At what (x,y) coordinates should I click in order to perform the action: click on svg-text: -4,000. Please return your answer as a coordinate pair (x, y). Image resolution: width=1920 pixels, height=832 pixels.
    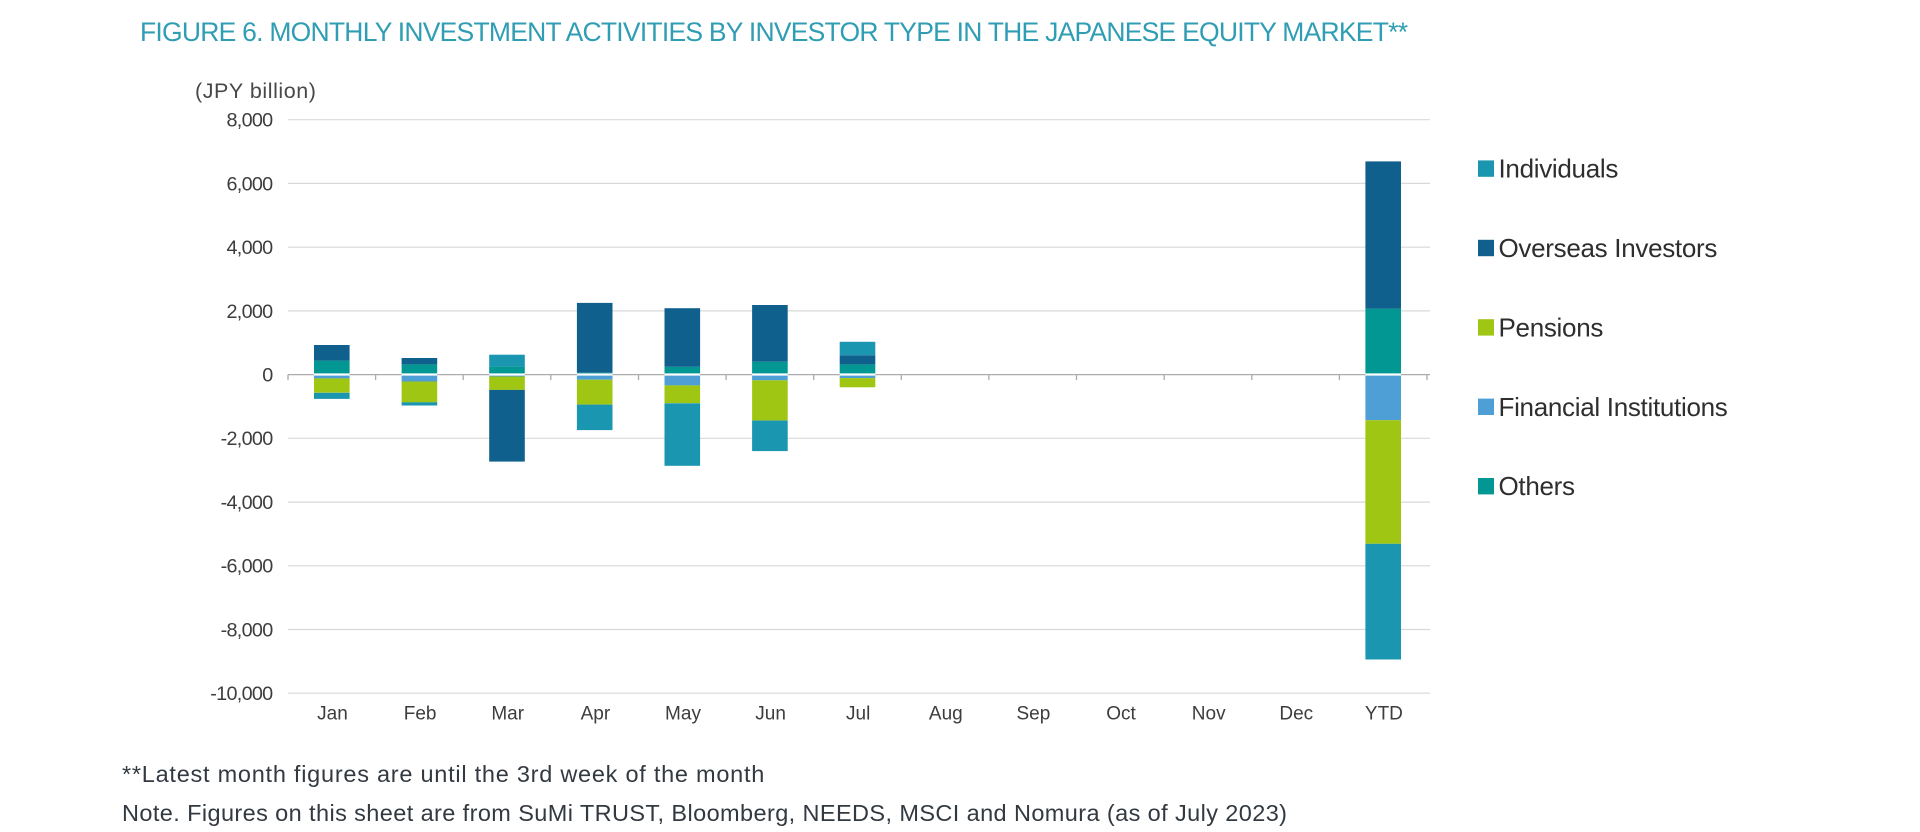
    Looking at the image, I should click on (247, 503).